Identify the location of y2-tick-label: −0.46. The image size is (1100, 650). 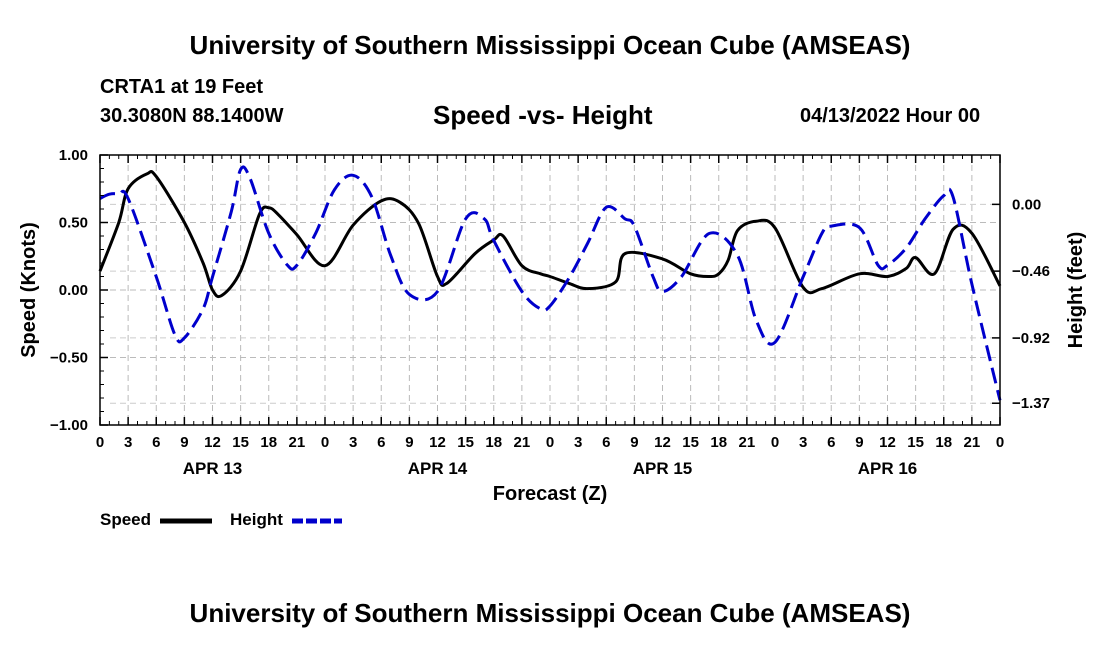
(1031, 271).